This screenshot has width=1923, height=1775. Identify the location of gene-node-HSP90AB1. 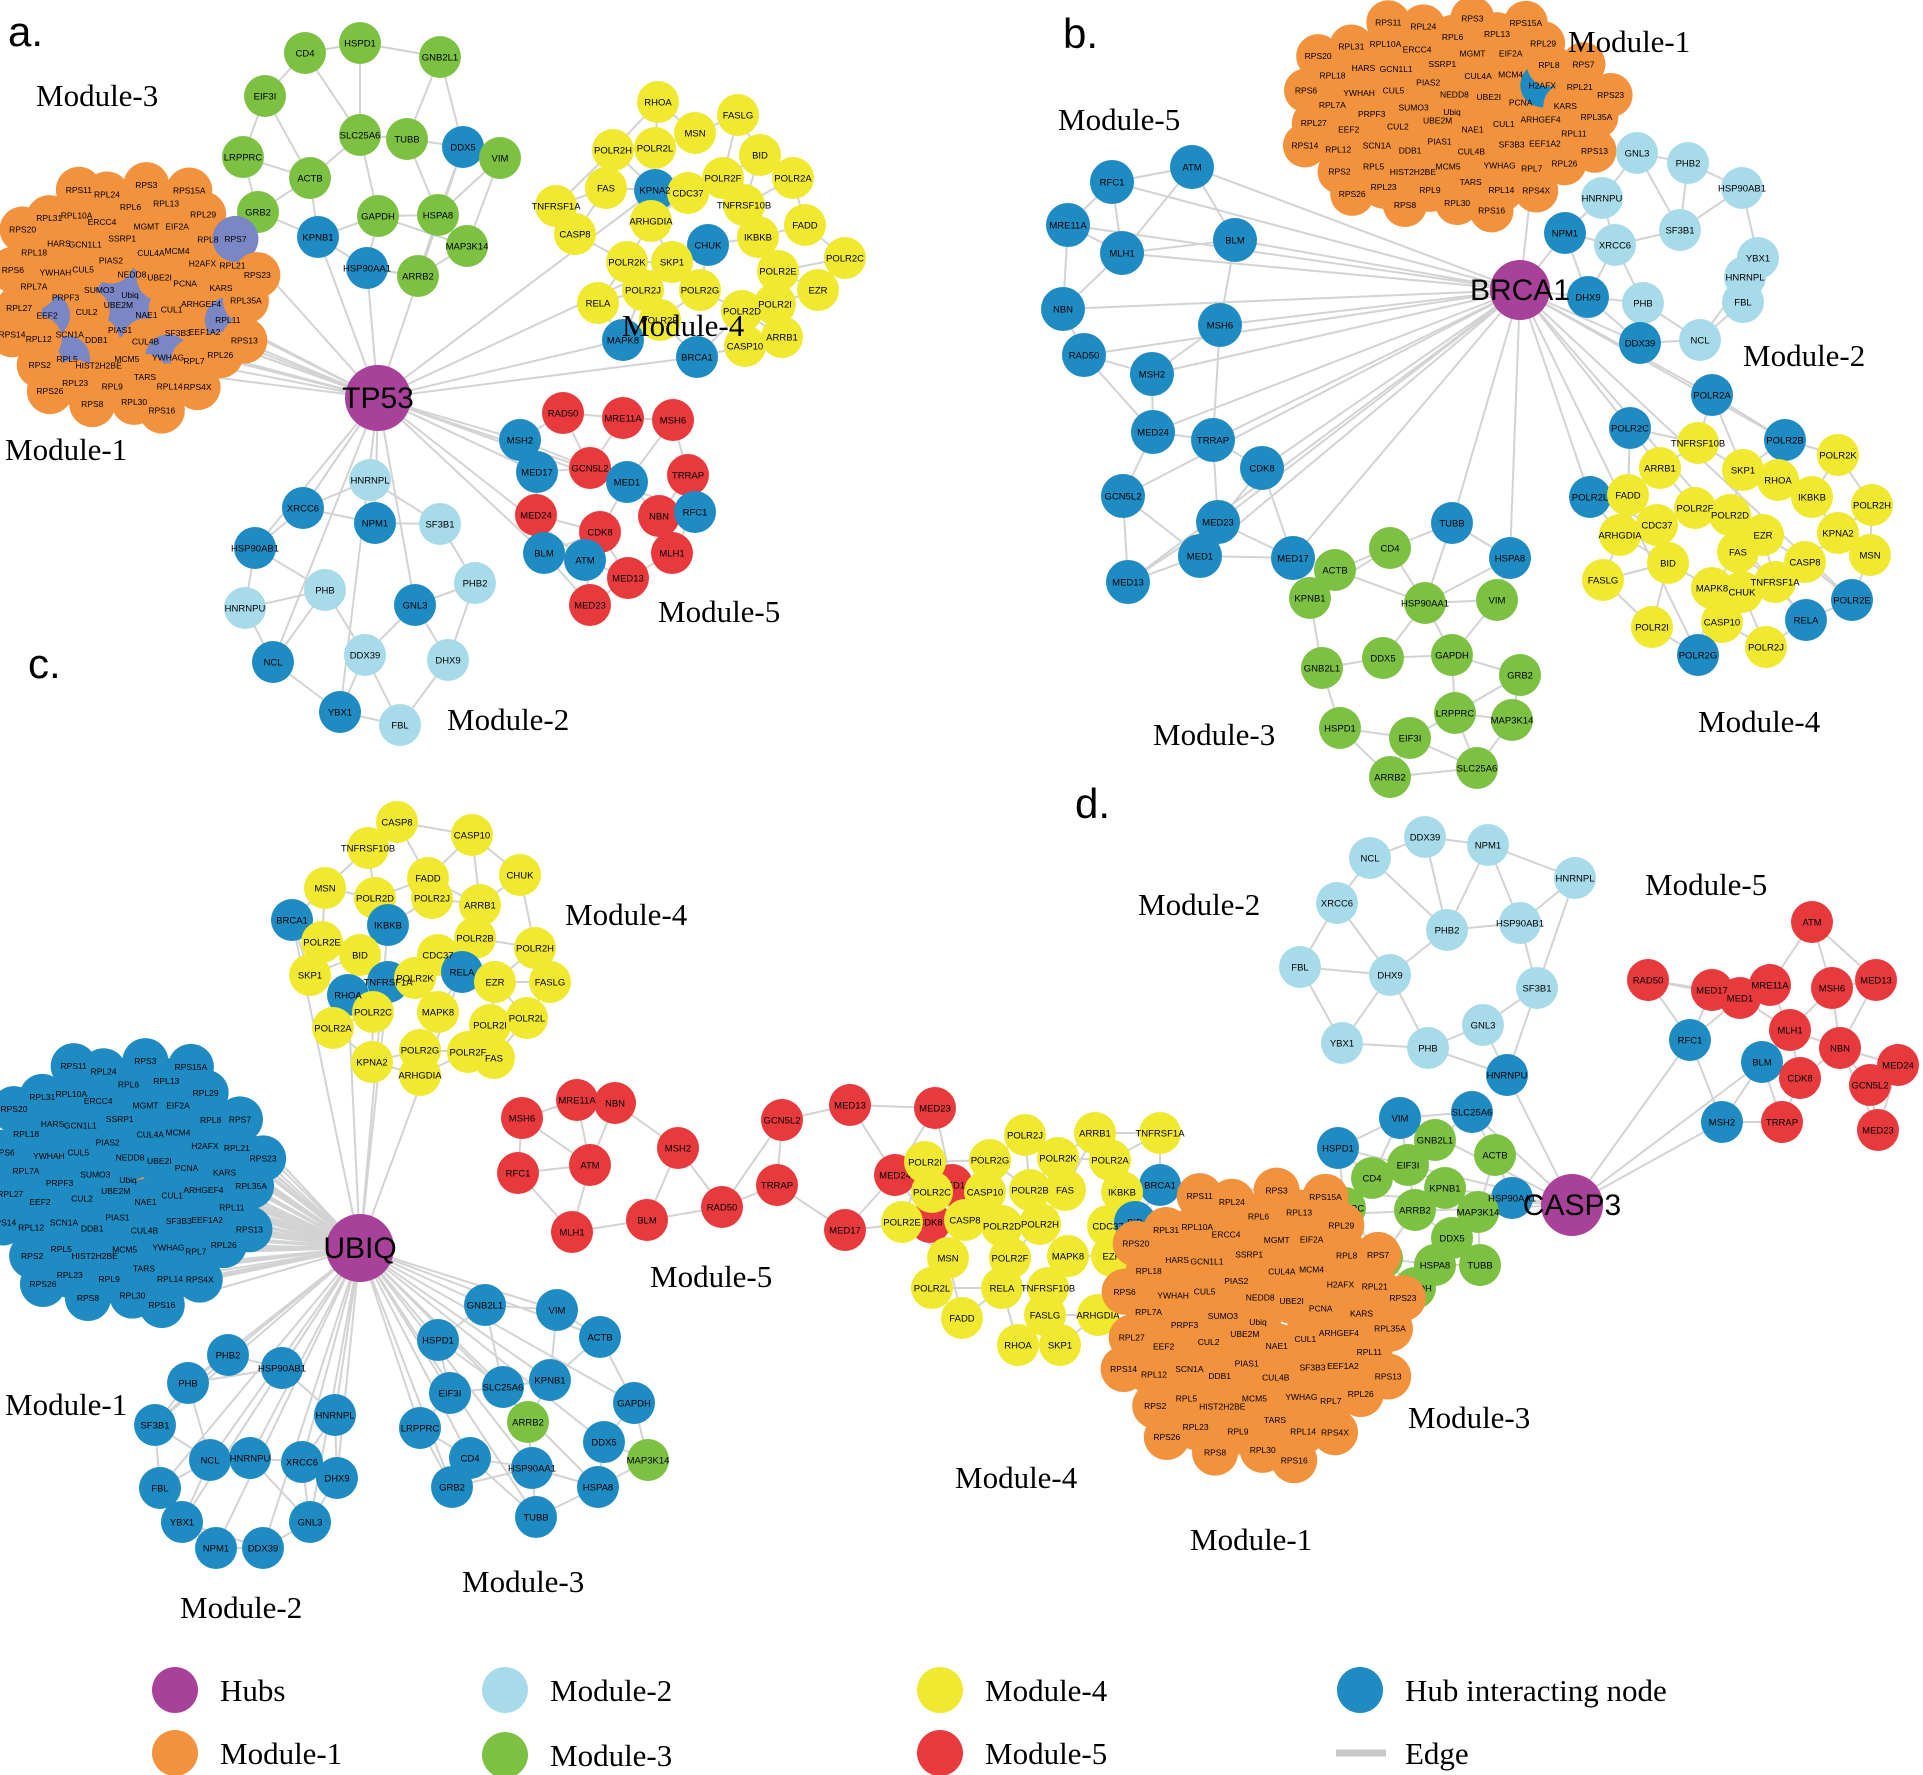
(1520, 923).